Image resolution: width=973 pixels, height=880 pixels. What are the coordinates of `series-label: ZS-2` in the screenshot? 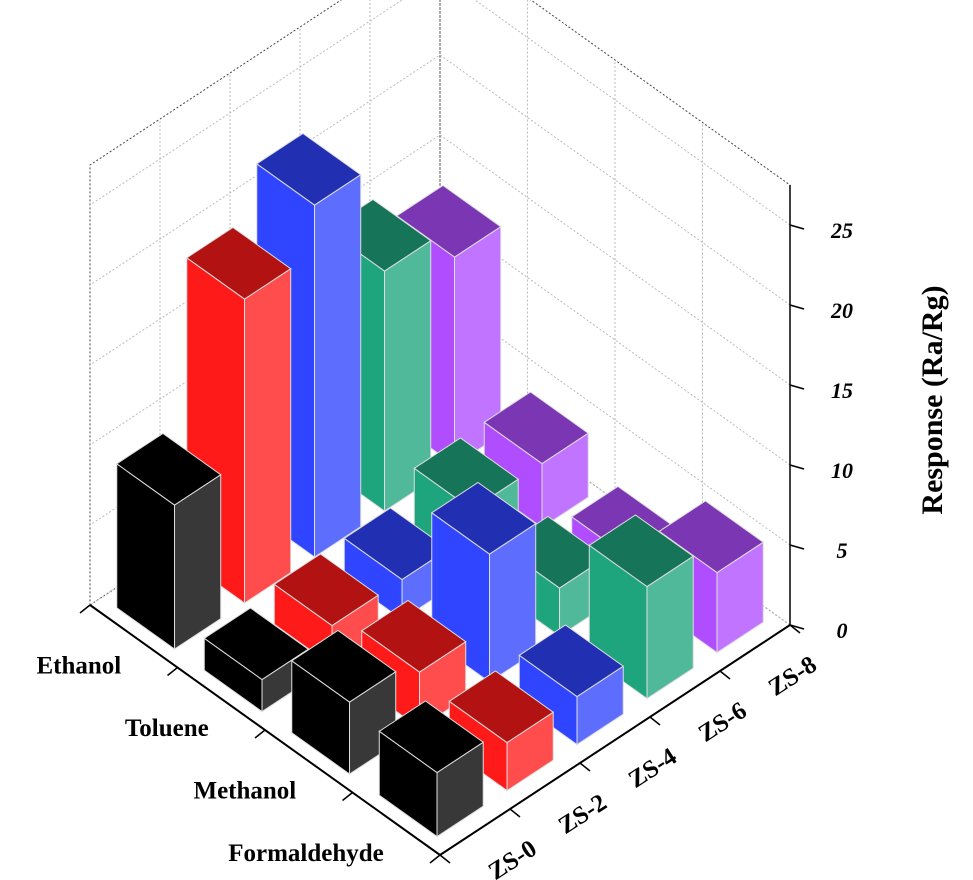 It's located at (583, 814).